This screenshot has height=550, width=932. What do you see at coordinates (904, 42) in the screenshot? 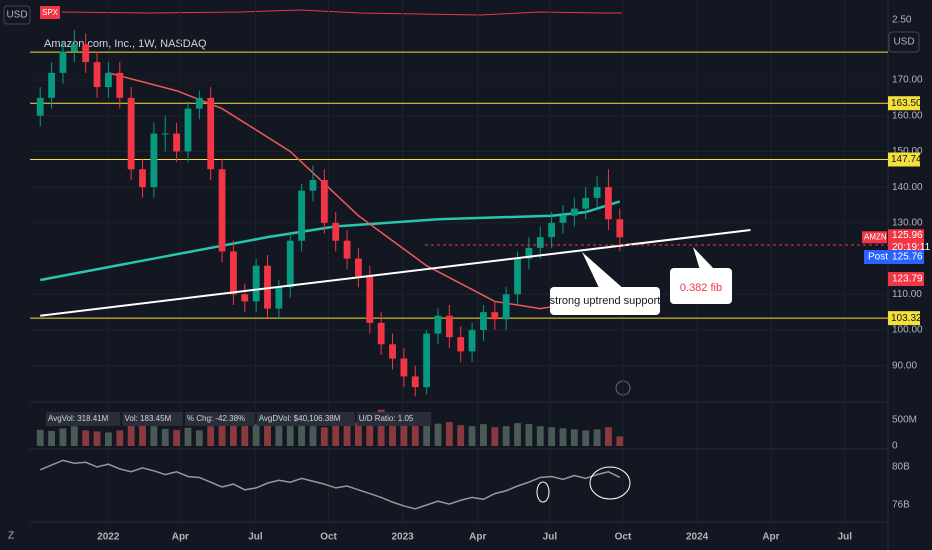
I see `axis-currency-box` at bounding box center [904, 42].